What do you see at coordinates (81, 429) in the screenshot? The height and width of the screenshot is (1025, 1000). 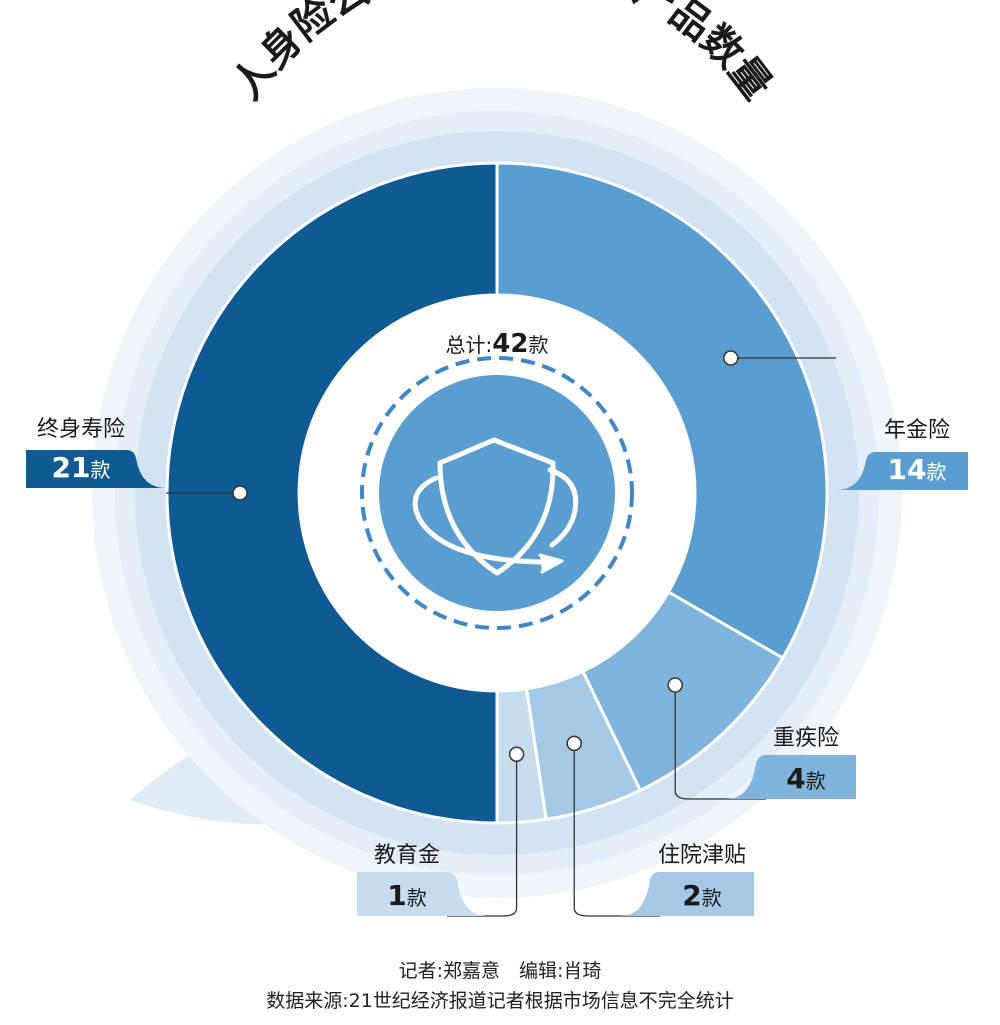 I see `category-label-4: 终身寿险` at bounding box center [81, 429].